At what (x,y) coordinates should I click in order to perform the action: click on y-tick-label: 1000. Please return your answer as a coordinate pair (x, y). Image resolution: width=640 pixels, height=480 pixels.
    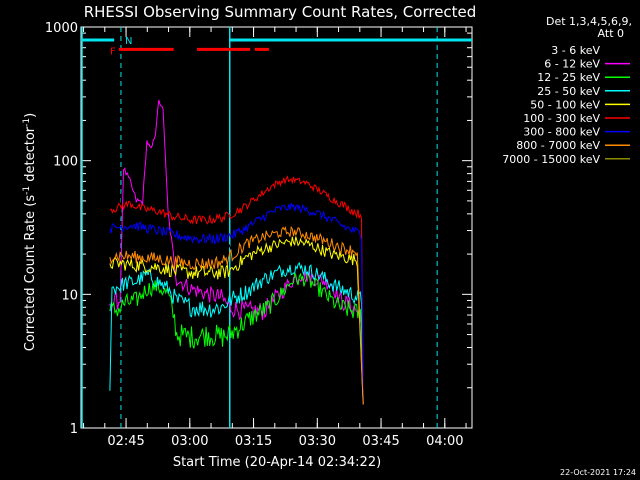
    Looking at the image, I should click on (61, 28).